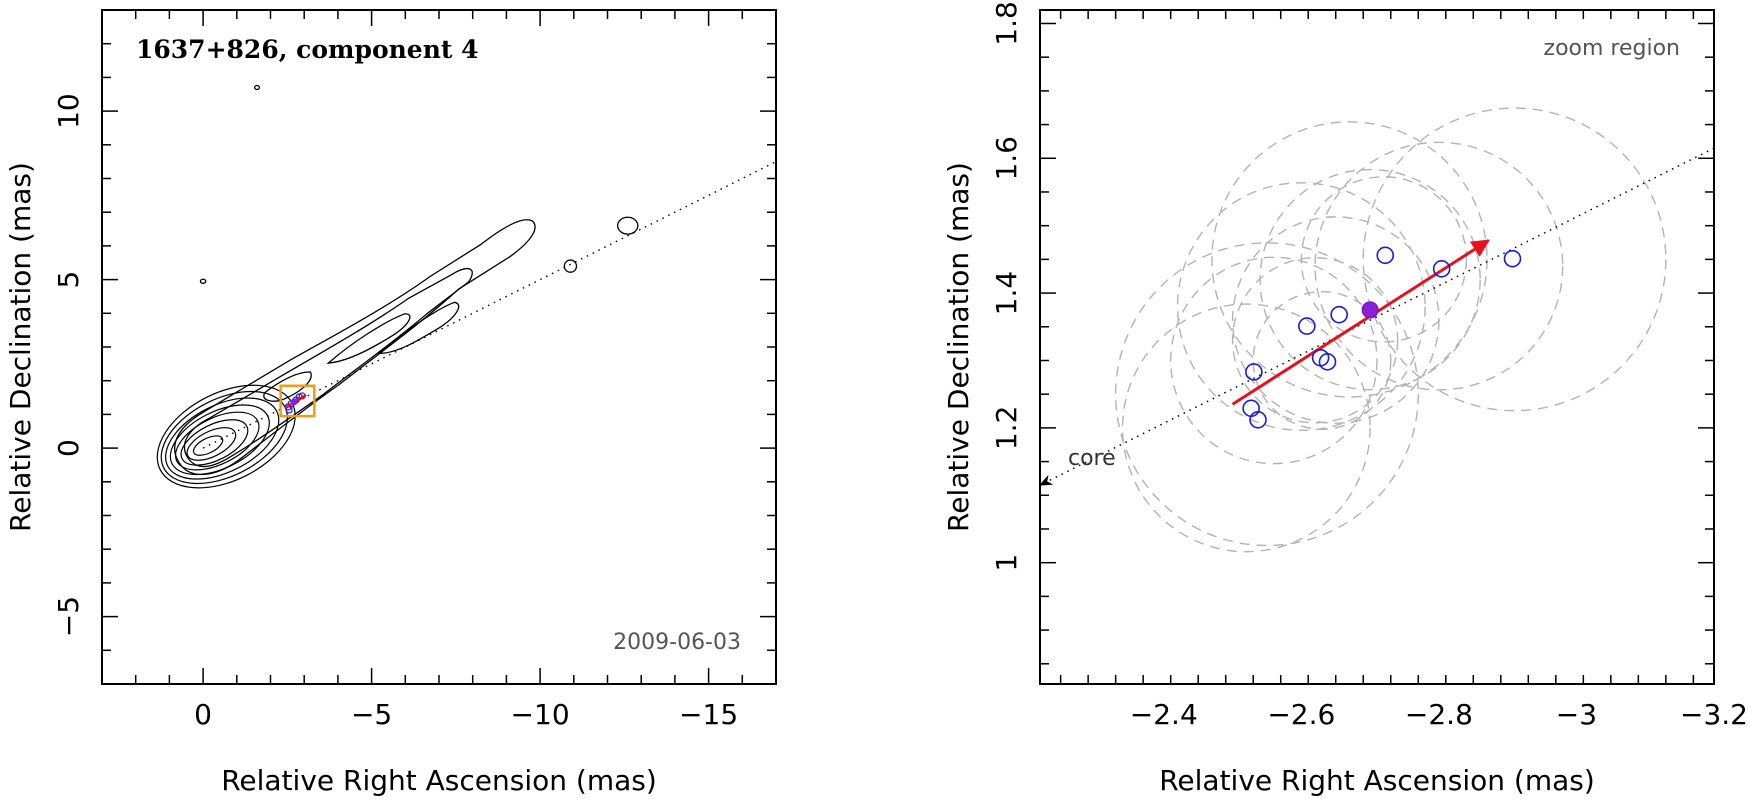 The image size is (1750, 801). I want to click on contour-group, so click(346, 354).